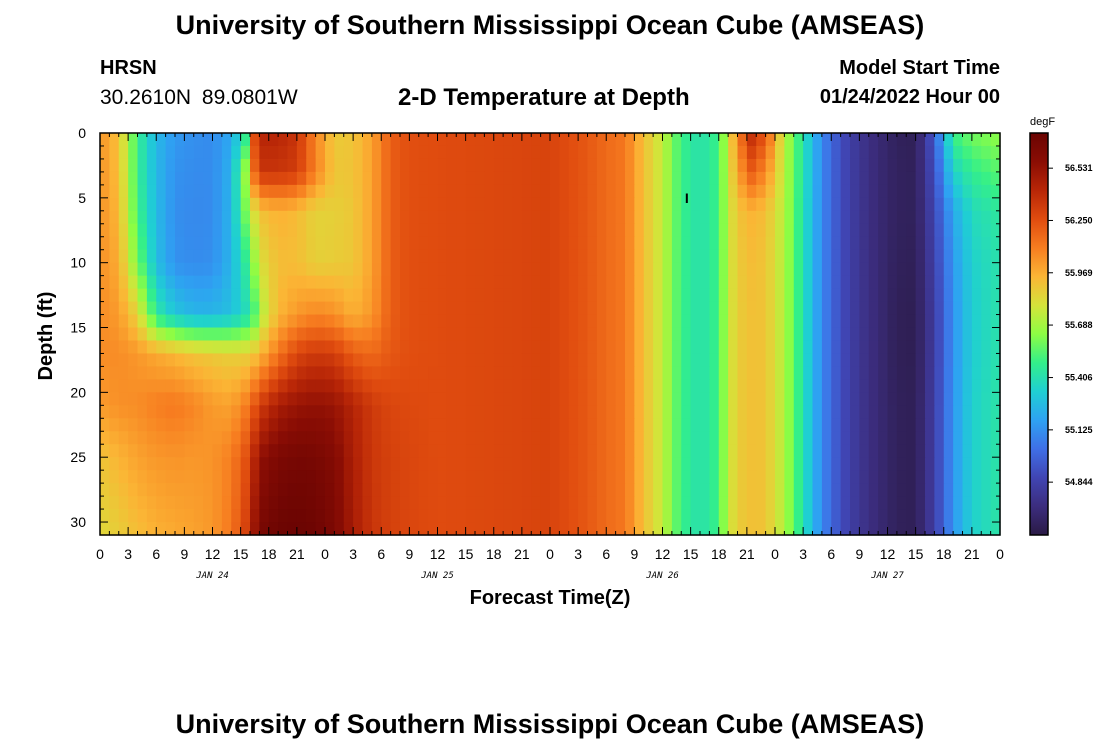 This screenshot has height=750, width=1100. What do you see at coordinates (544, 97) in the screenshot?
I see `chart-subtitle: 2-D Temperature at Depth` at bounding box center [544, 97].